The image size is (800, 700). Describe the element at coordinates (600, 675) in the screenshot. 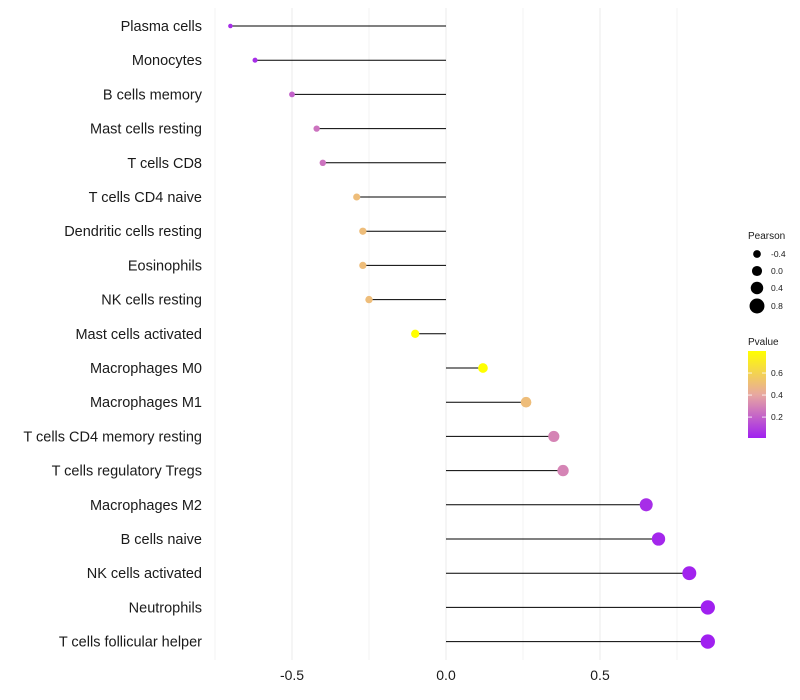

I see `x-tick-label: 0.5` at that location.